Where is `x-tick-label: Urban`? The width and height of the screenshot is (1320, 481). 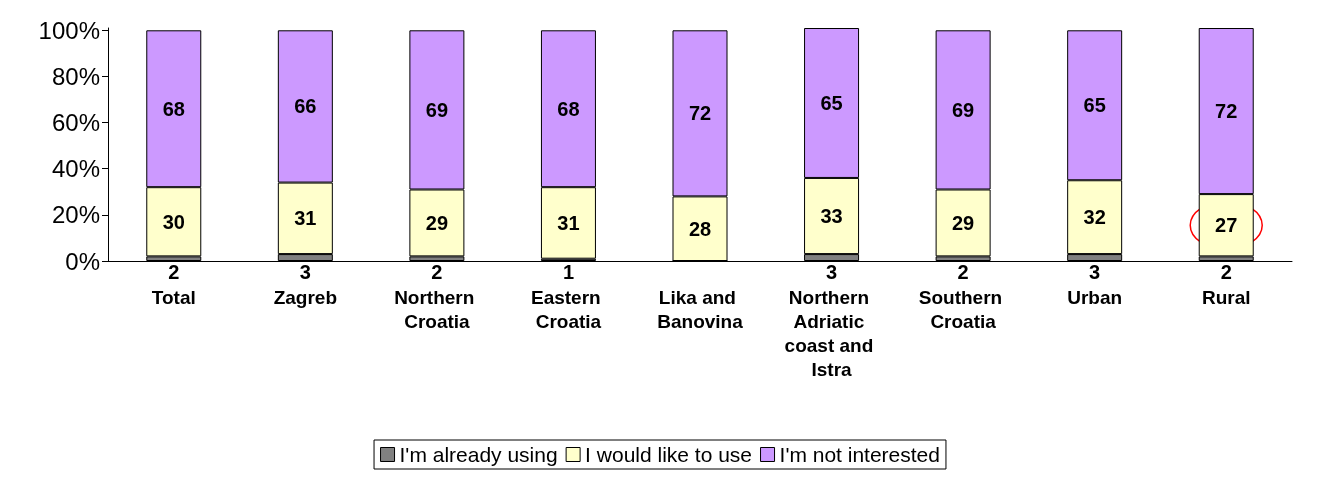 x-tick-label: Urban is located at coordinates (1095, 297).